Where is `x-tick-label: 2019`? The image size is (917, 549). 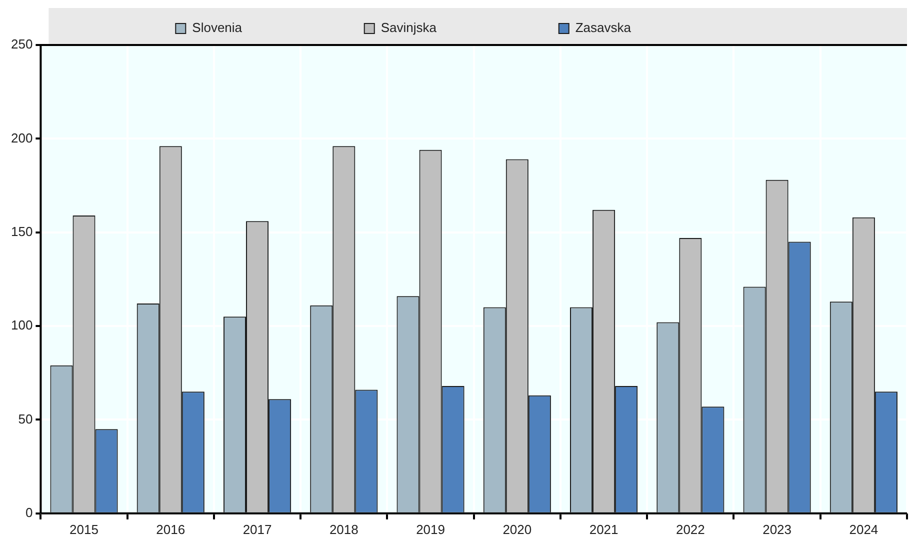
x-tick-label: 2019 is located at coordinates (430, 529).